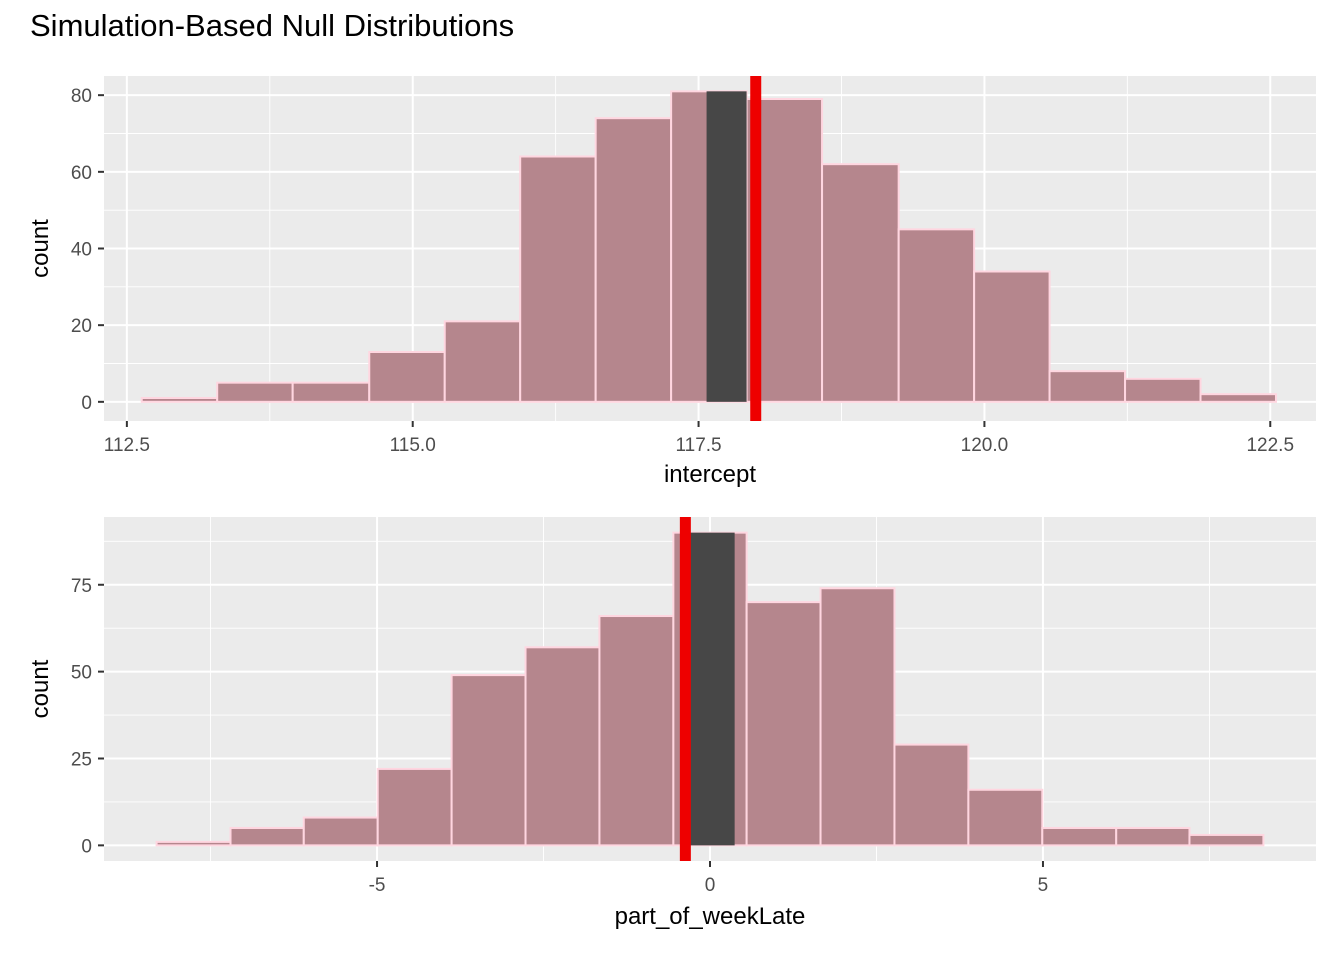  Describe the element at coordinates (81, 759) in the screenshot. I see `y-tick-label: 25` at that location.